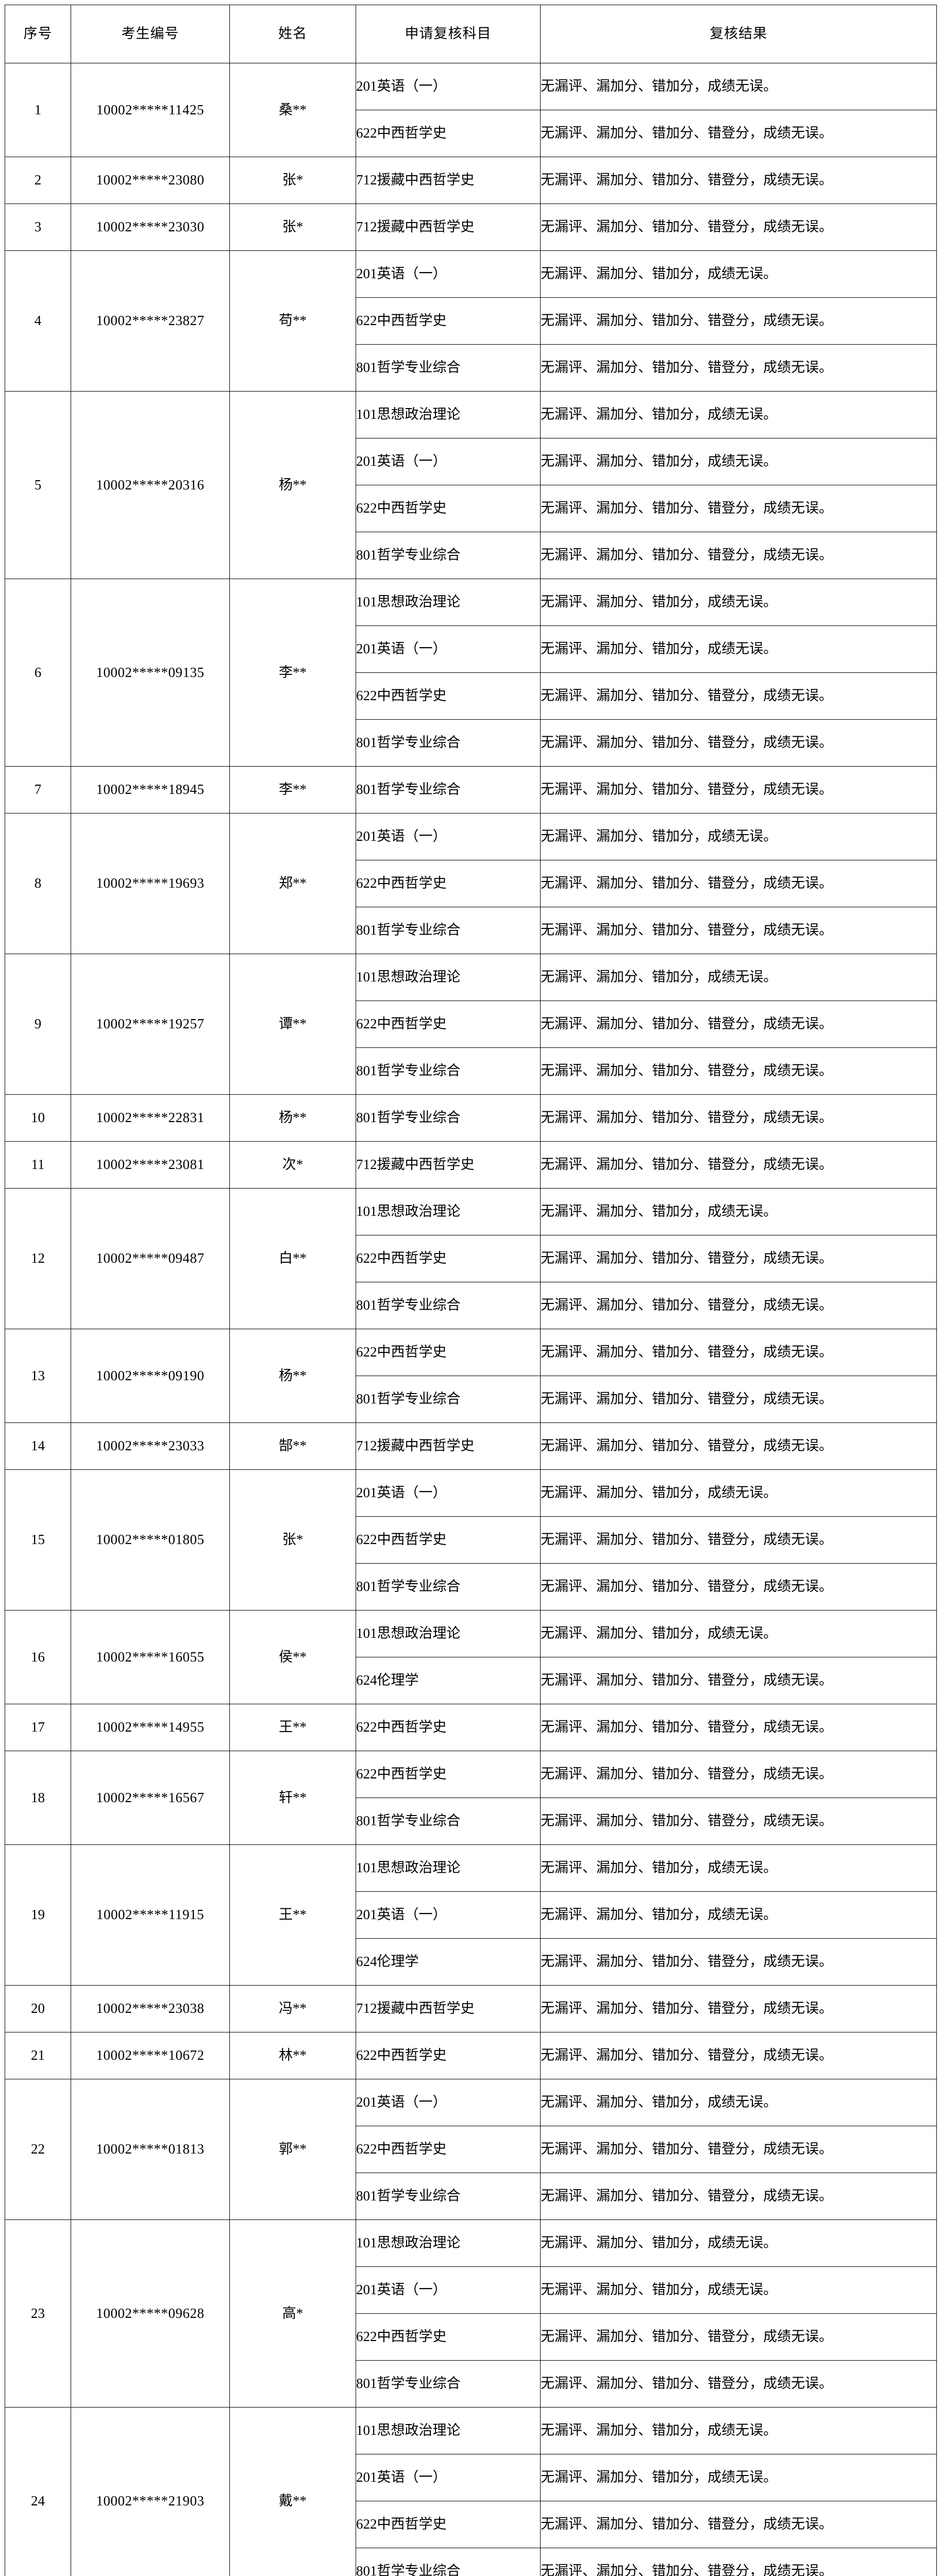 This screenshot has width=941, height=2576. What do you see at coordinates (293, 1024) in the screenshot?
I see `cell-name: 谭**` at bounding box center [293, 1024].